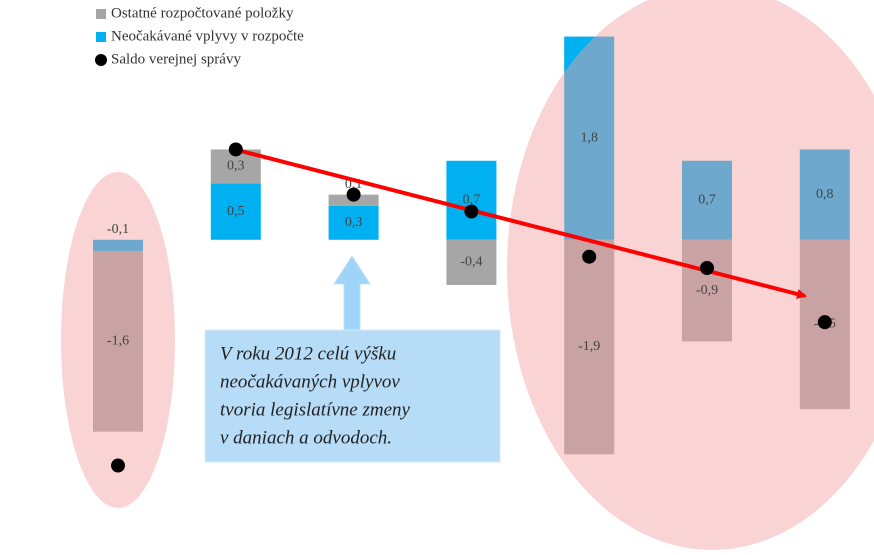 Image resolution: width=874 pixels, height=555 pixels. I want to click on annotation: v daniach a odvodoch., so click(306, 437).